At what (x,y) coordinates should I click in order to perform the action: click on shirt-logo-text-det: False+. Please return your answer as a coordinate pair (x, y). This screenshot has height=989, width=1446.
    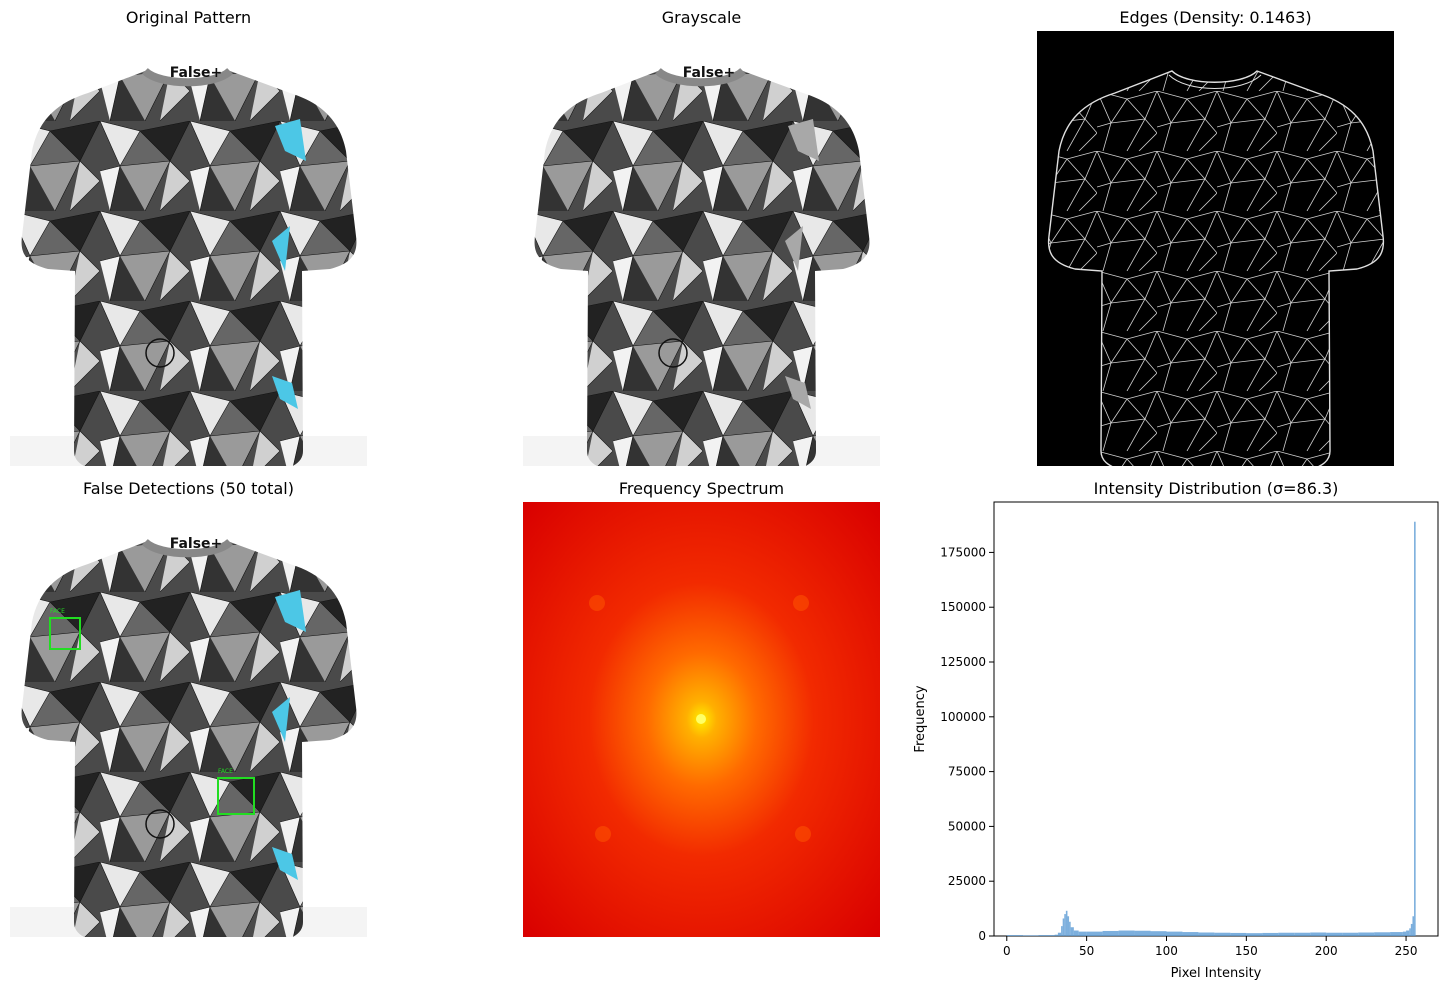
    Looking at the image, I should click on (196, 544).